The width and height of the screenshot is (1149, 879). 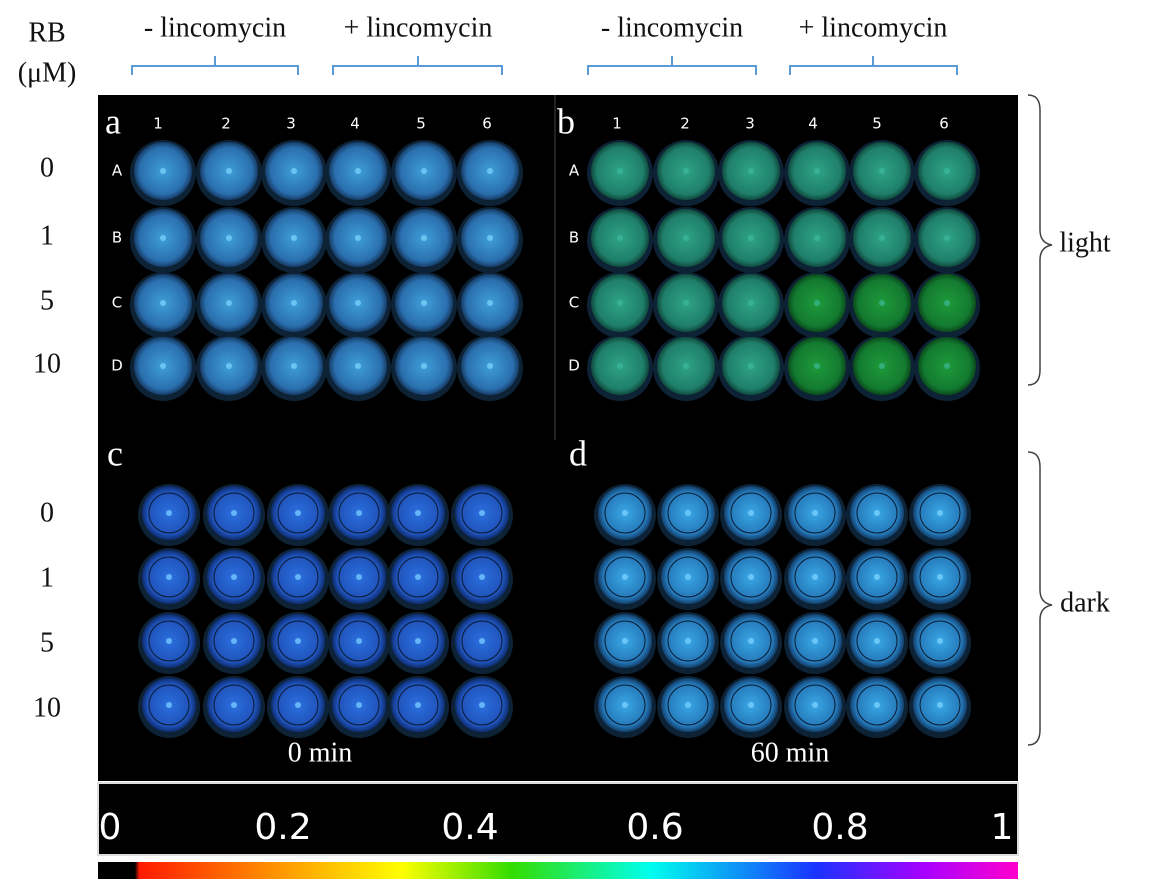 What do you see at coordinates (1002, 827) in the screenshot?
I see `colorbar-tick-label: 1` at bounding box center [1002, 827].